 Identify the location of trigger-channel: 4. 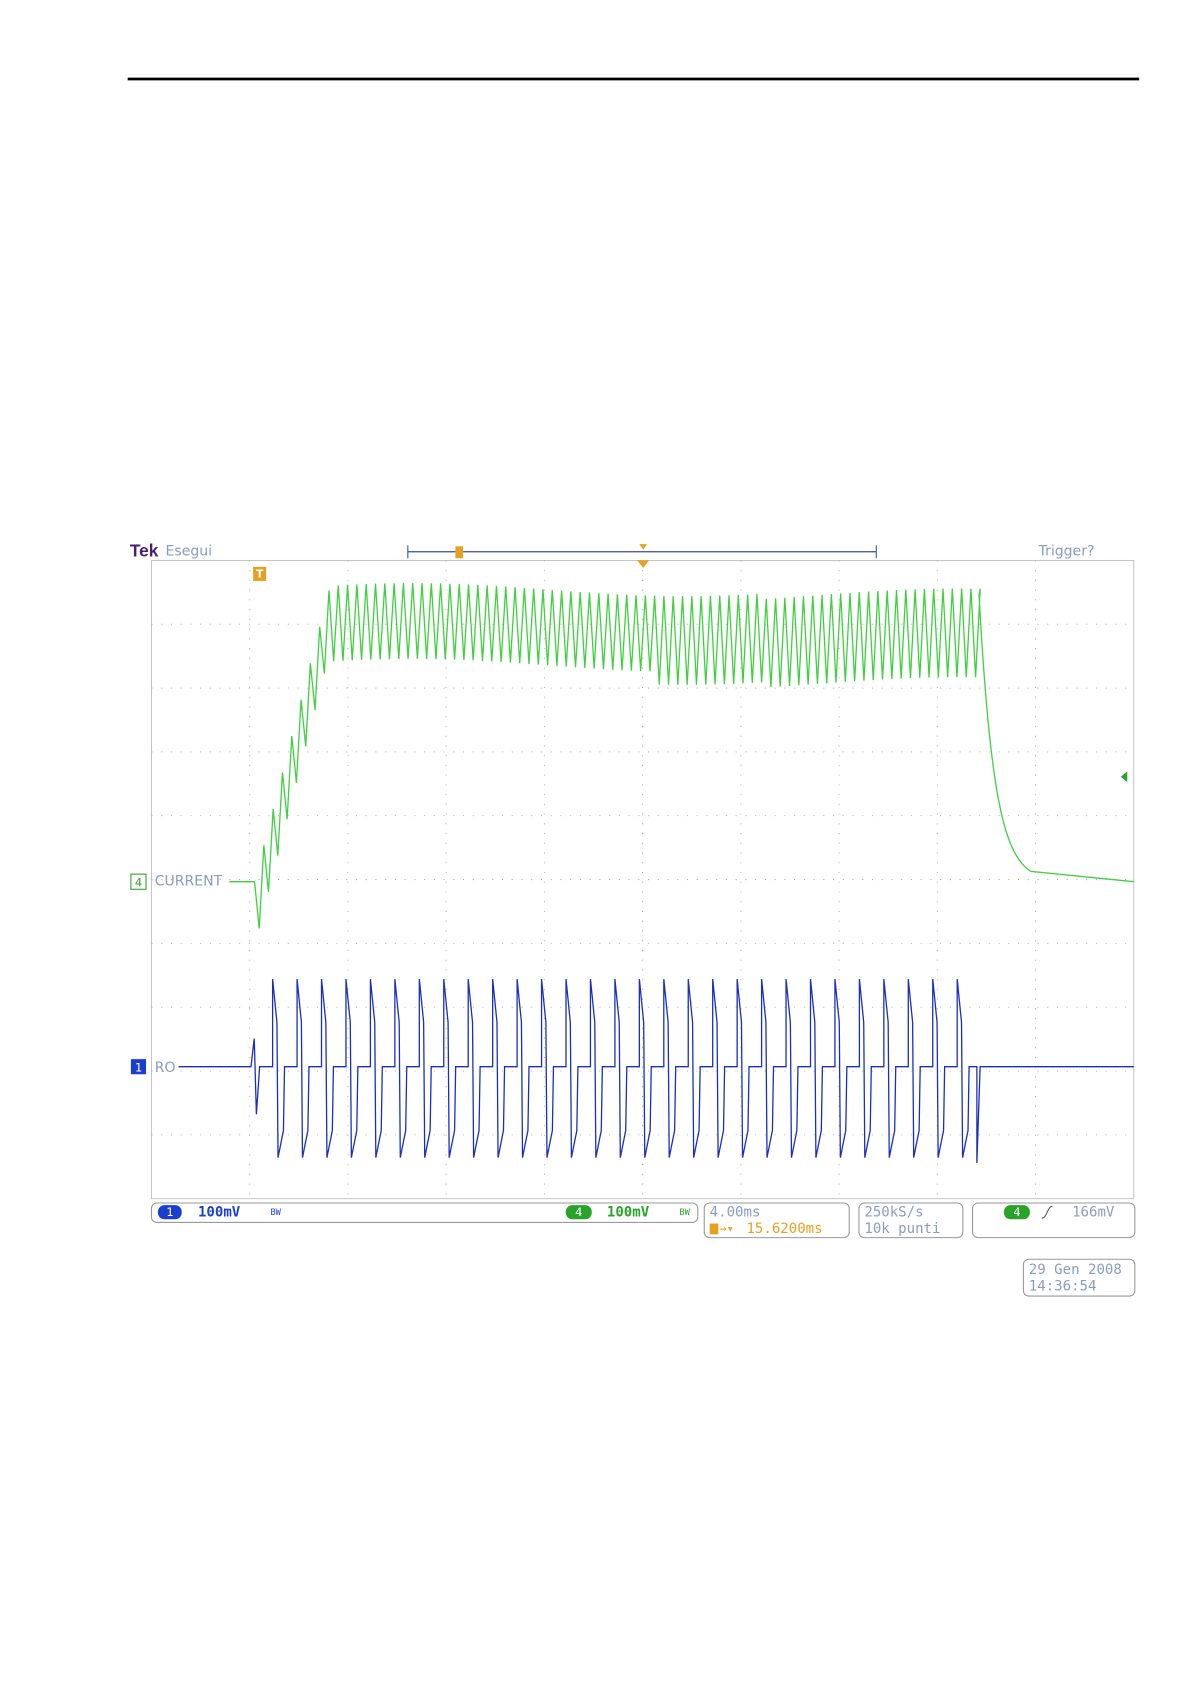
(1016, 1212).